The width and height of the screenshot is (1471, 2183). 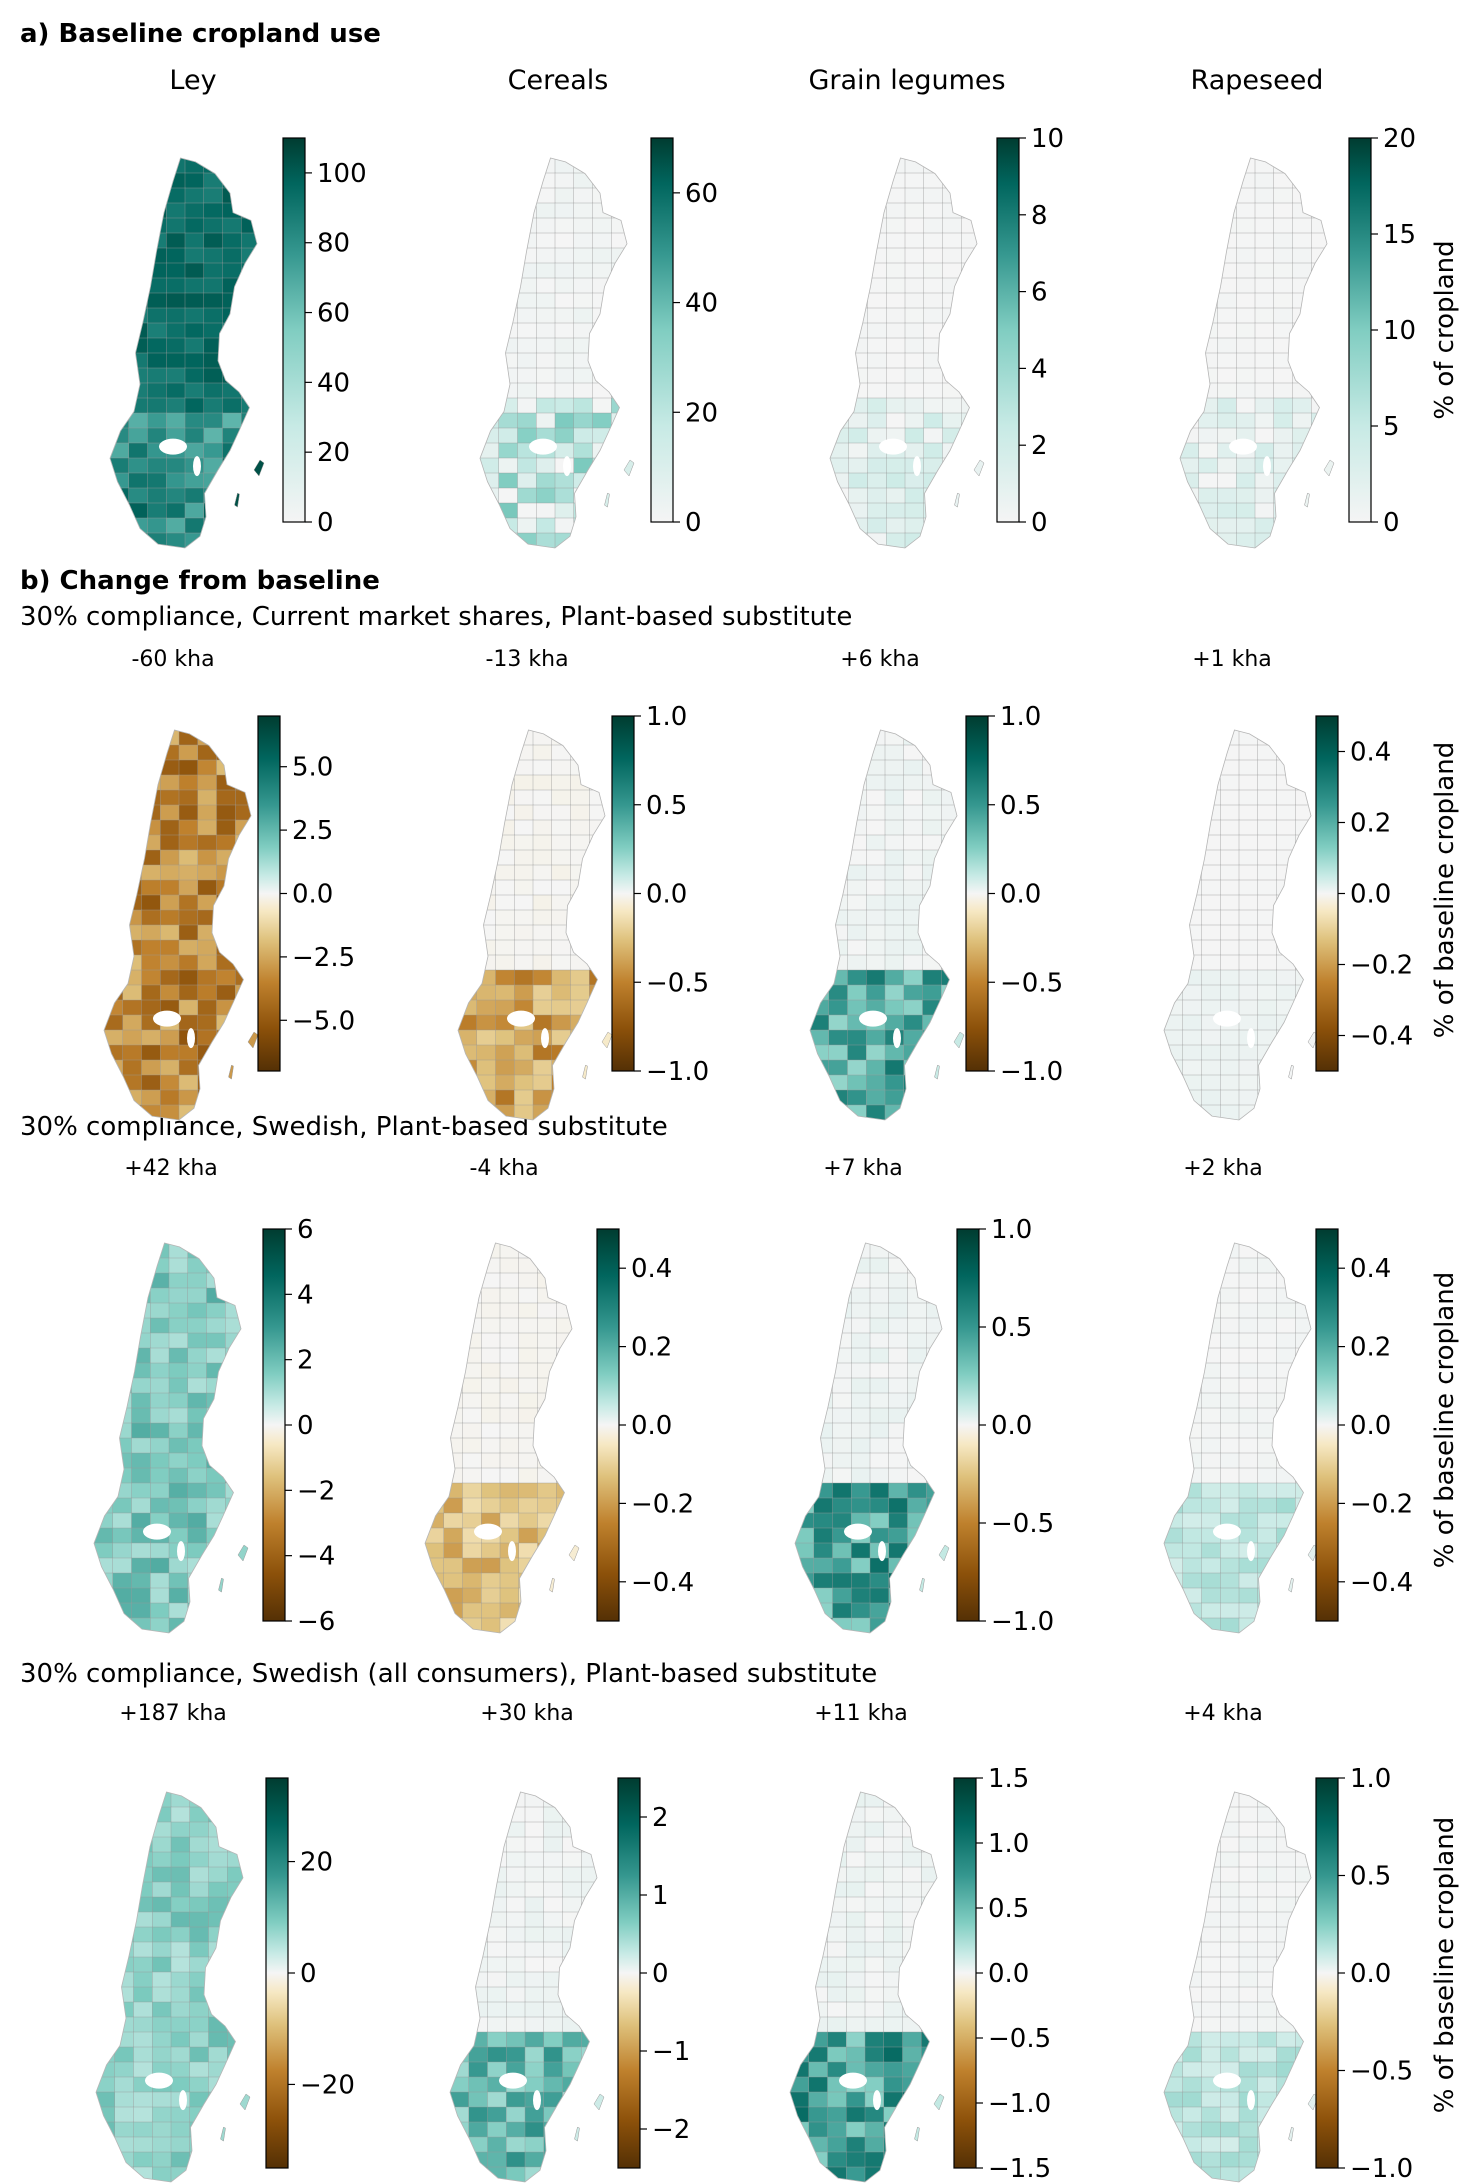 I want to click on colorbar-tick-label: −4, so click(x=316, y=1557).